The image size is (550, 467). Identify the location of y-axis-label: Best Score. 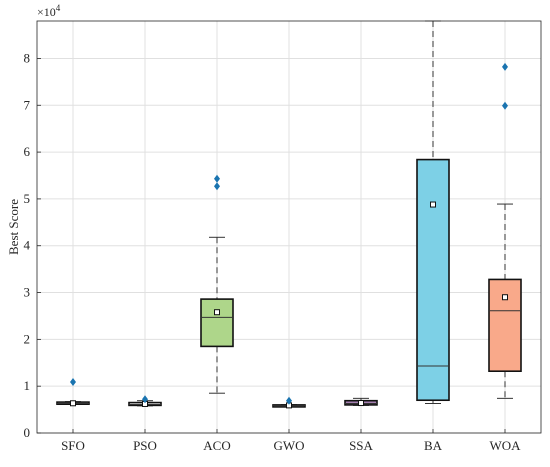
(13, 227).